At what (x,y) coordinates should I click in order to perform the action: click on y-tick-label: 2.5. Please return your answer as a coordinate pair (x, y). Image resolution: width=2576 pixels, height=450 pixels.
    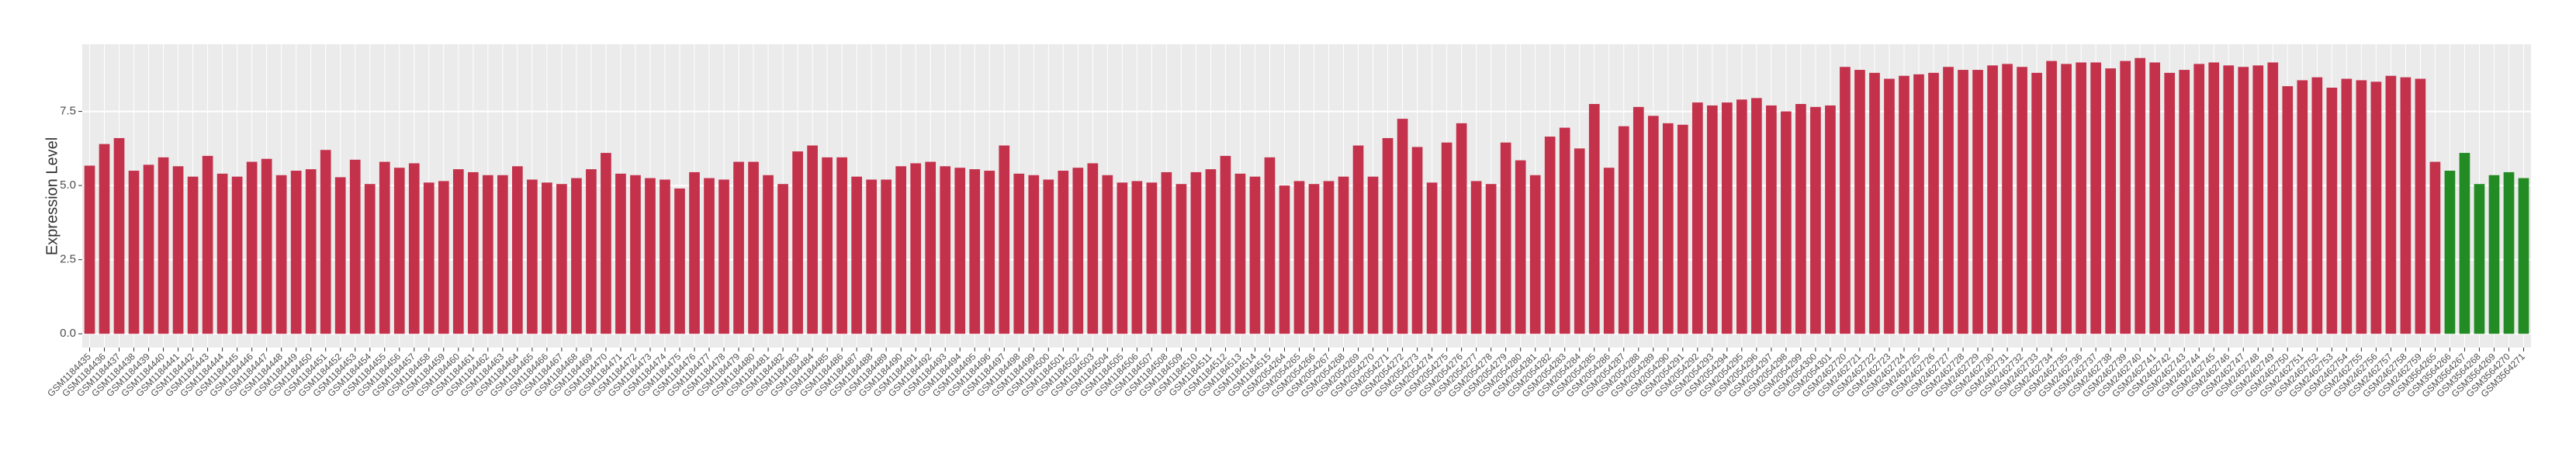
    Looking at the image, I should click on (68, 259).